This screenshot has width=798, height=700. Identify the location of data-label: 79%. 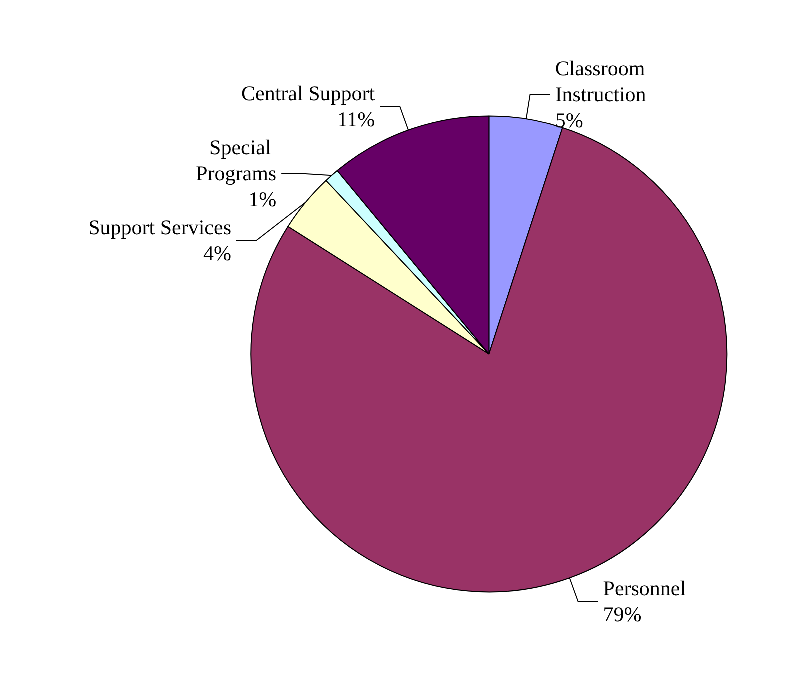
(622, 614).